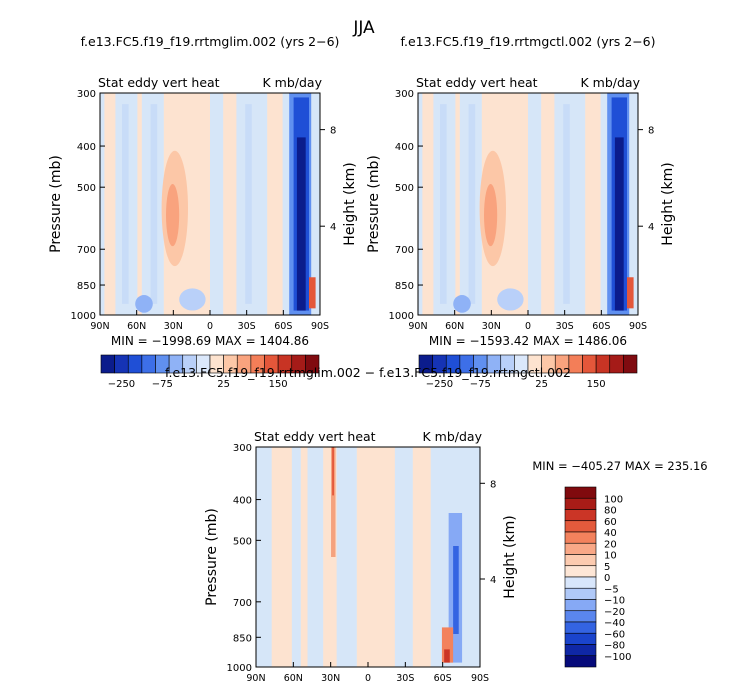 The height and width of the screenshot is (693, 733). What do you see at coordinates (528, 41) in the screenshot?
I see `panel-title: f.e13.FC5.f19_f19.rrtmgctl.002 (yrs 2−6)` at bounding box center [528, 41].